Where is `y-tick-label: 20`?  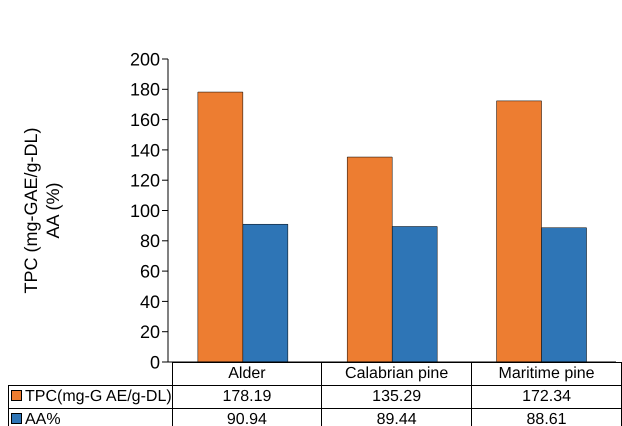
y-tick-label: 20 is located at coordinates (150, 332).